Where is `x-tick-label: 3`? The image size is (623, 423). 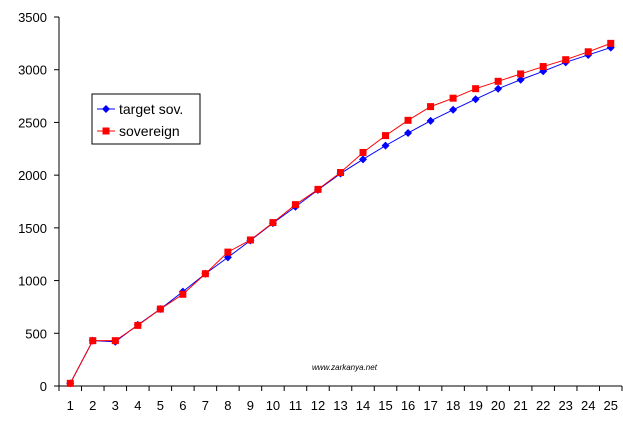
x-tick-label: 3 is located at coordinates (115, 405).